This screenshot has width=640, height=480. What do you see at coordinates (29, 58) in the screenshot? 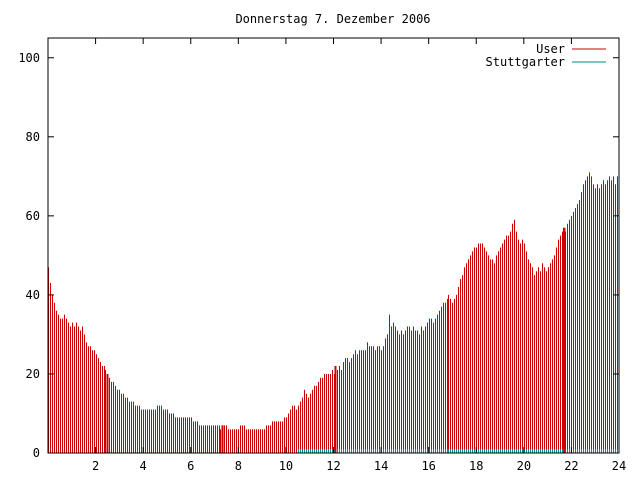
I see `y-tick-label: 100` at bounding box center [29, 58].